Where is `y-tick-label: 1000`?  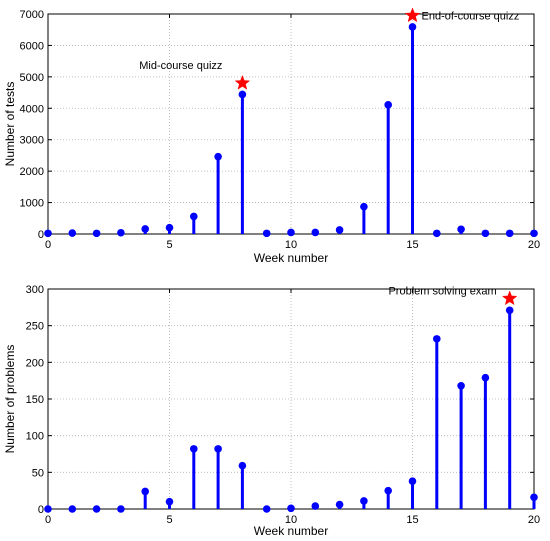
y-tick-label: 1000 is located at coordinates (32, 204).